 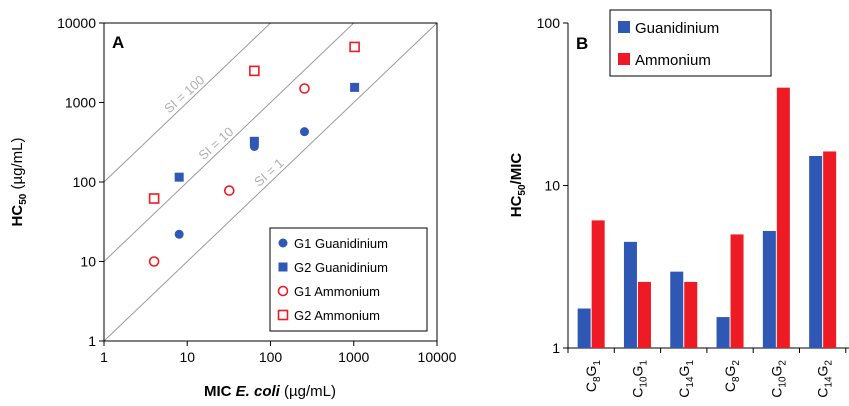 What do you see at coordinates (437, 357) in the screenshot?
I see `x-tick-label: 10000` at bounding box center [437, 357].